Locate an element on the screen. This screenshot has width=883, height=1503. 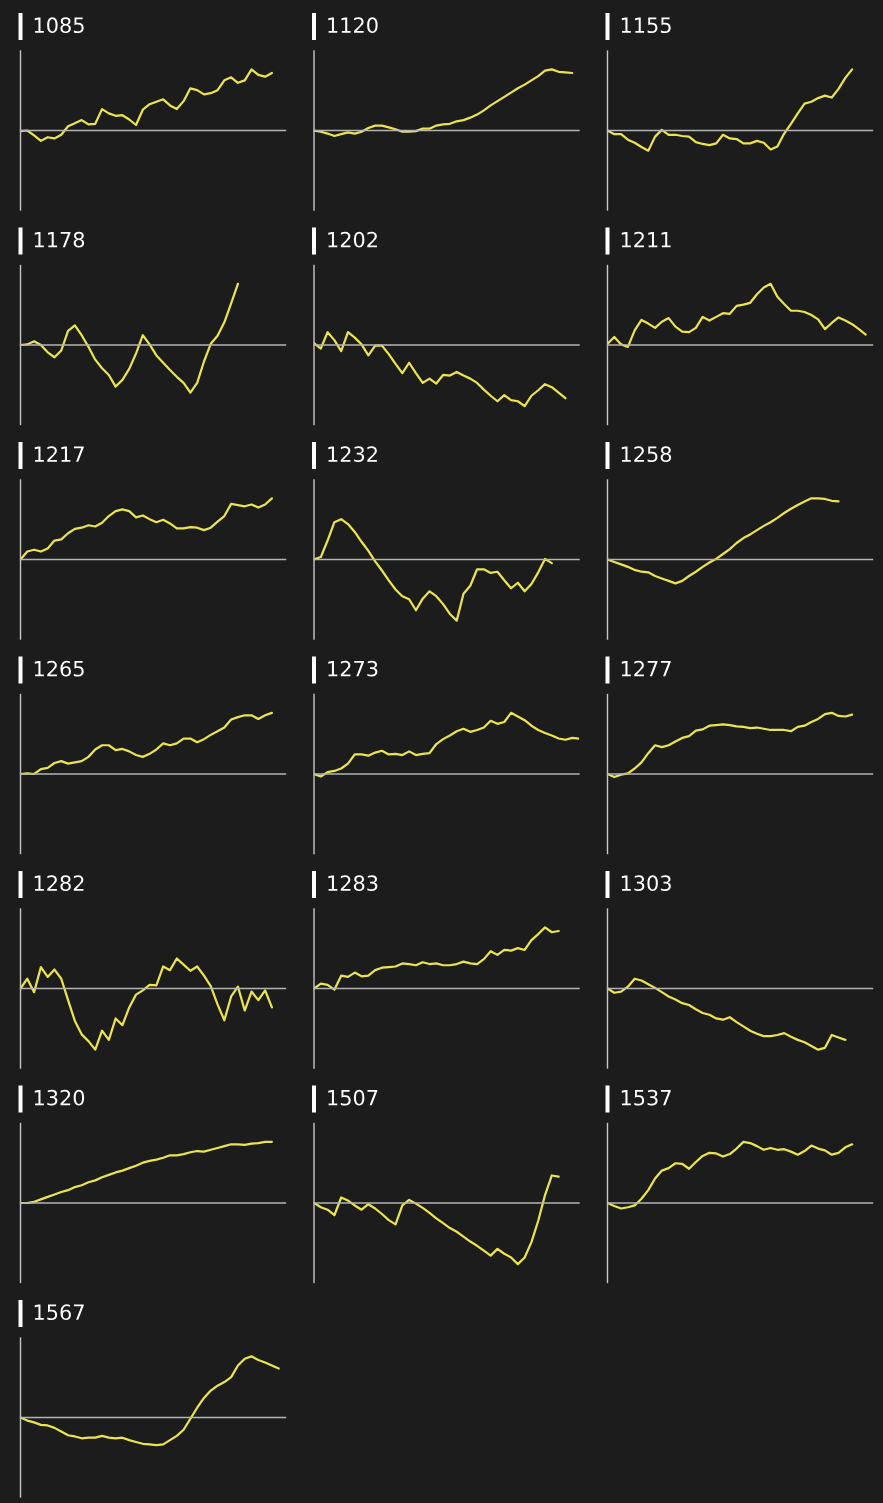
chart-title: 1273 is located at coordinates (353, 668).